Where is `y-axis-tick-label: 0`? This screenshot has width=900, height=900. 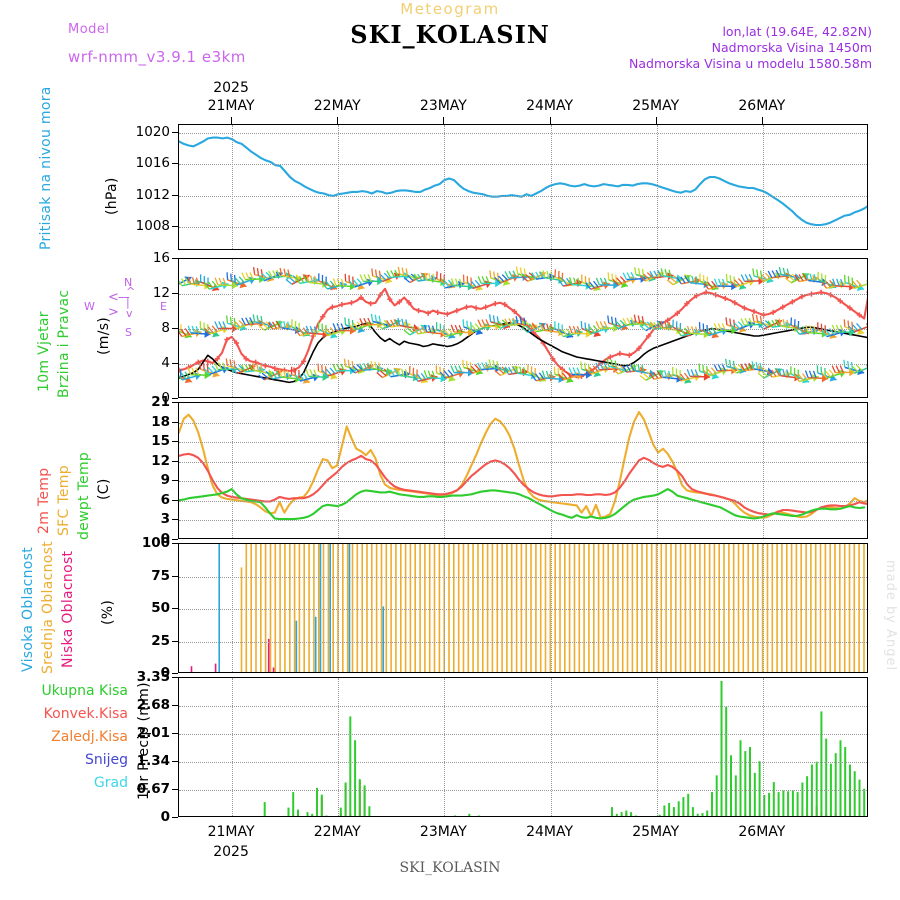 y-axis-tick-label: 0 is located at coordinates (165, 398).